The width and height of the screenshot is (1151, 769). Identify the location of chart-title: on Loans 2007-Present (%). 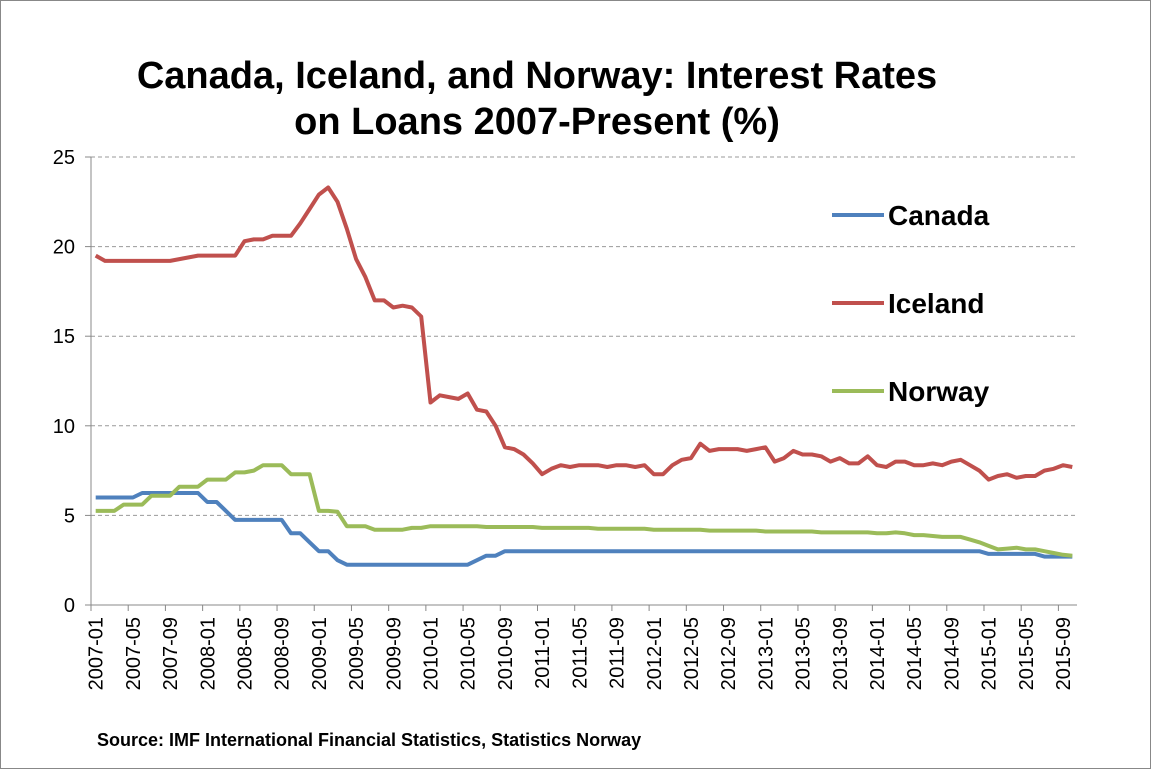
(537, 122).